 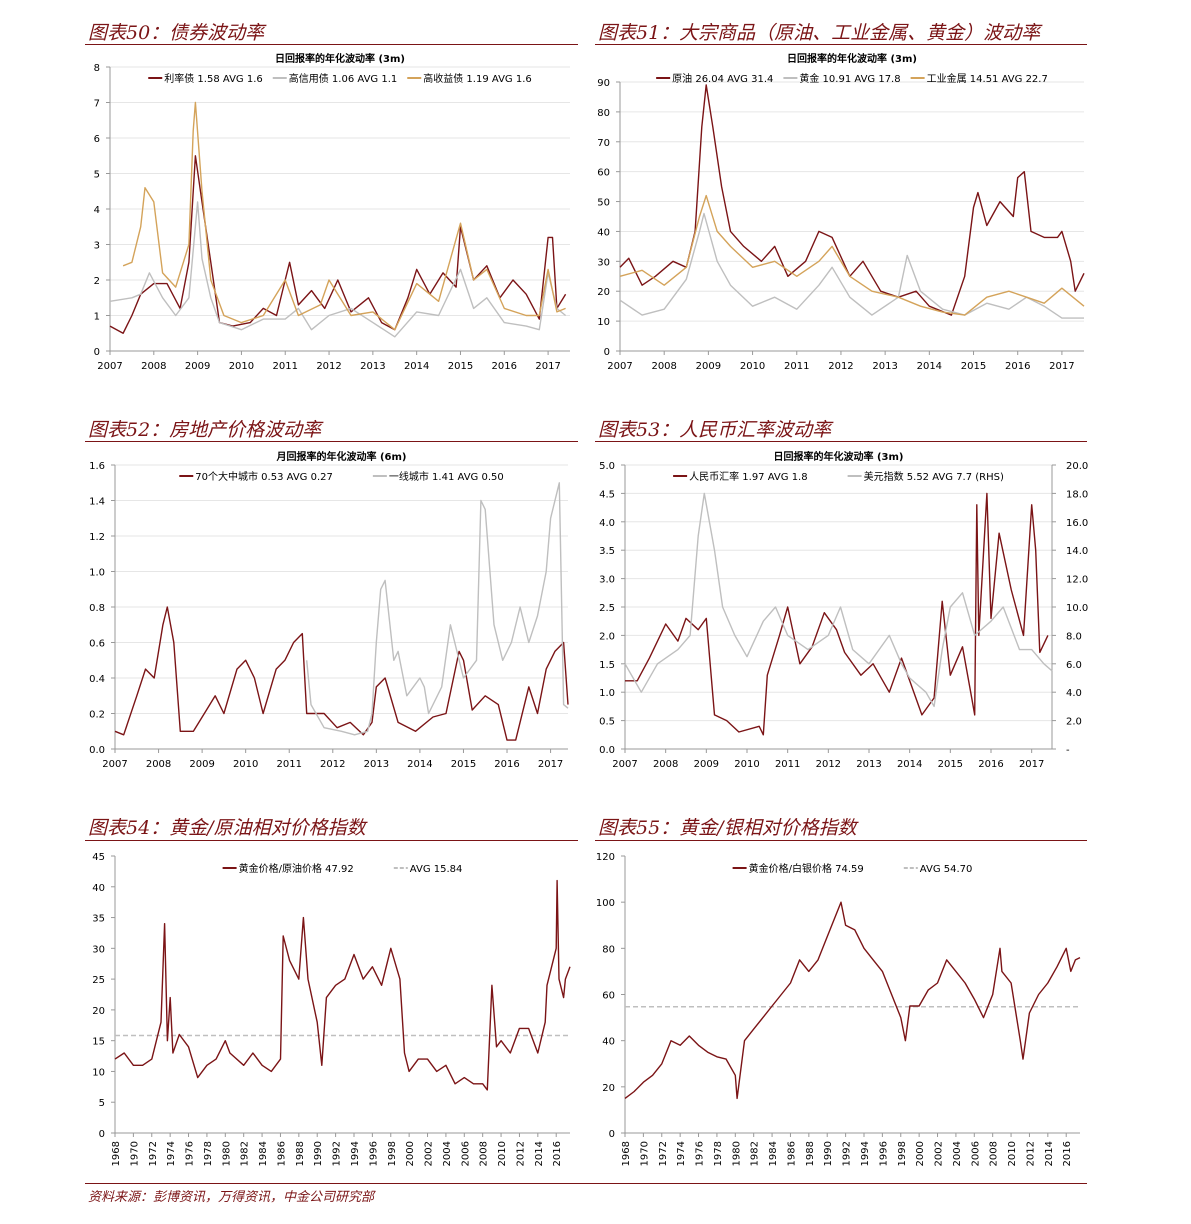 I want to click on legend-item: AVG 54.70, so click(x=938, y=869).